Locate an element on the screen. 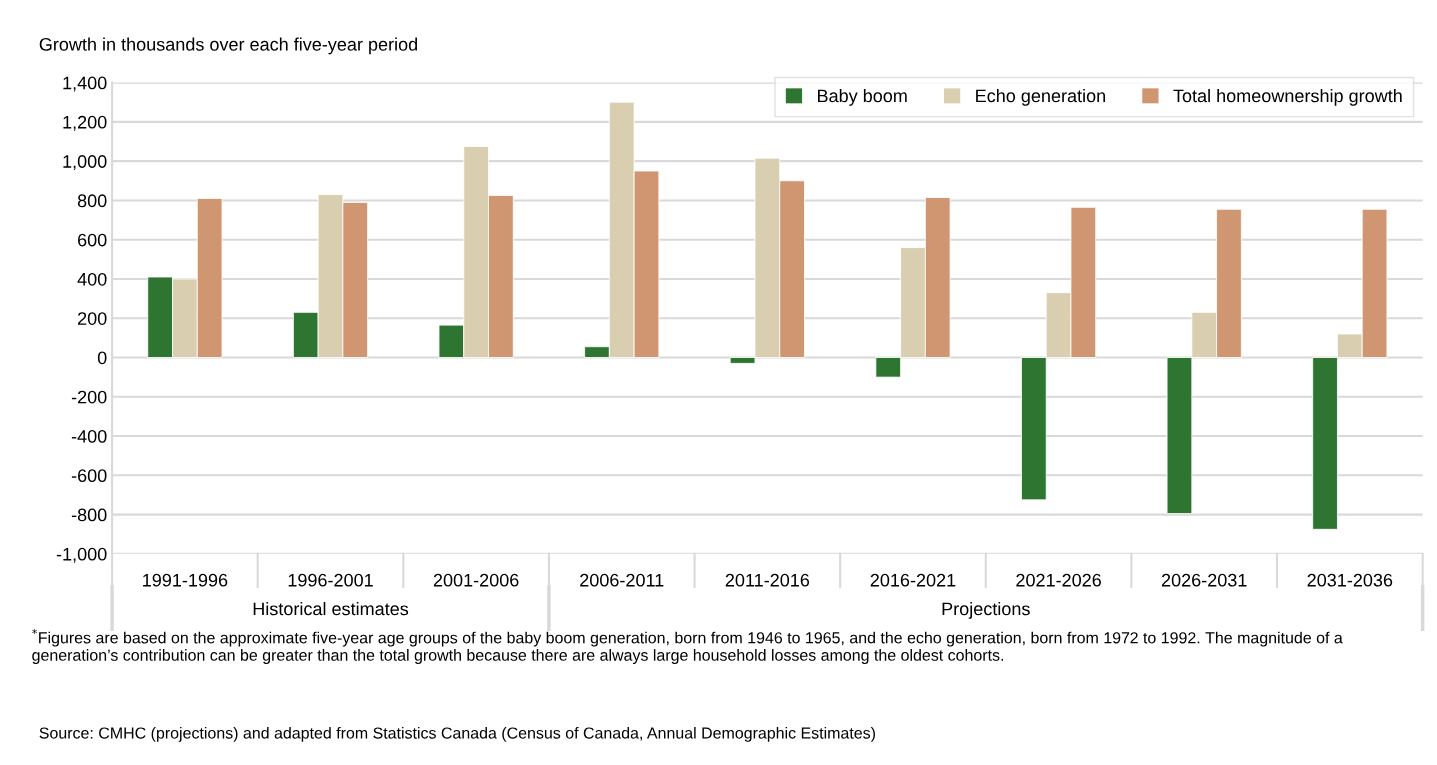  y-tick-label: 1,000 is located at coordinates (85, 163).